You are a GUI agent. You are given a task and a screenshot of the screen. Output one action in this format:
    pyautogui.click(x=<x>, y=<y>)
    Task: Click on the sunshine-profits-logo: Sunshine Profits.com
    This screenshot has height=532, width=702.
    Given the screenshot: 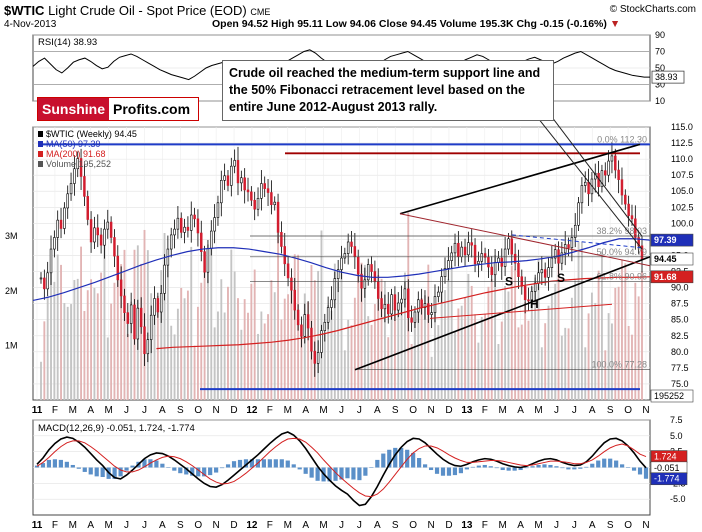 What is the action you would take?
    pyautogui.click(x=118, y=109)
    